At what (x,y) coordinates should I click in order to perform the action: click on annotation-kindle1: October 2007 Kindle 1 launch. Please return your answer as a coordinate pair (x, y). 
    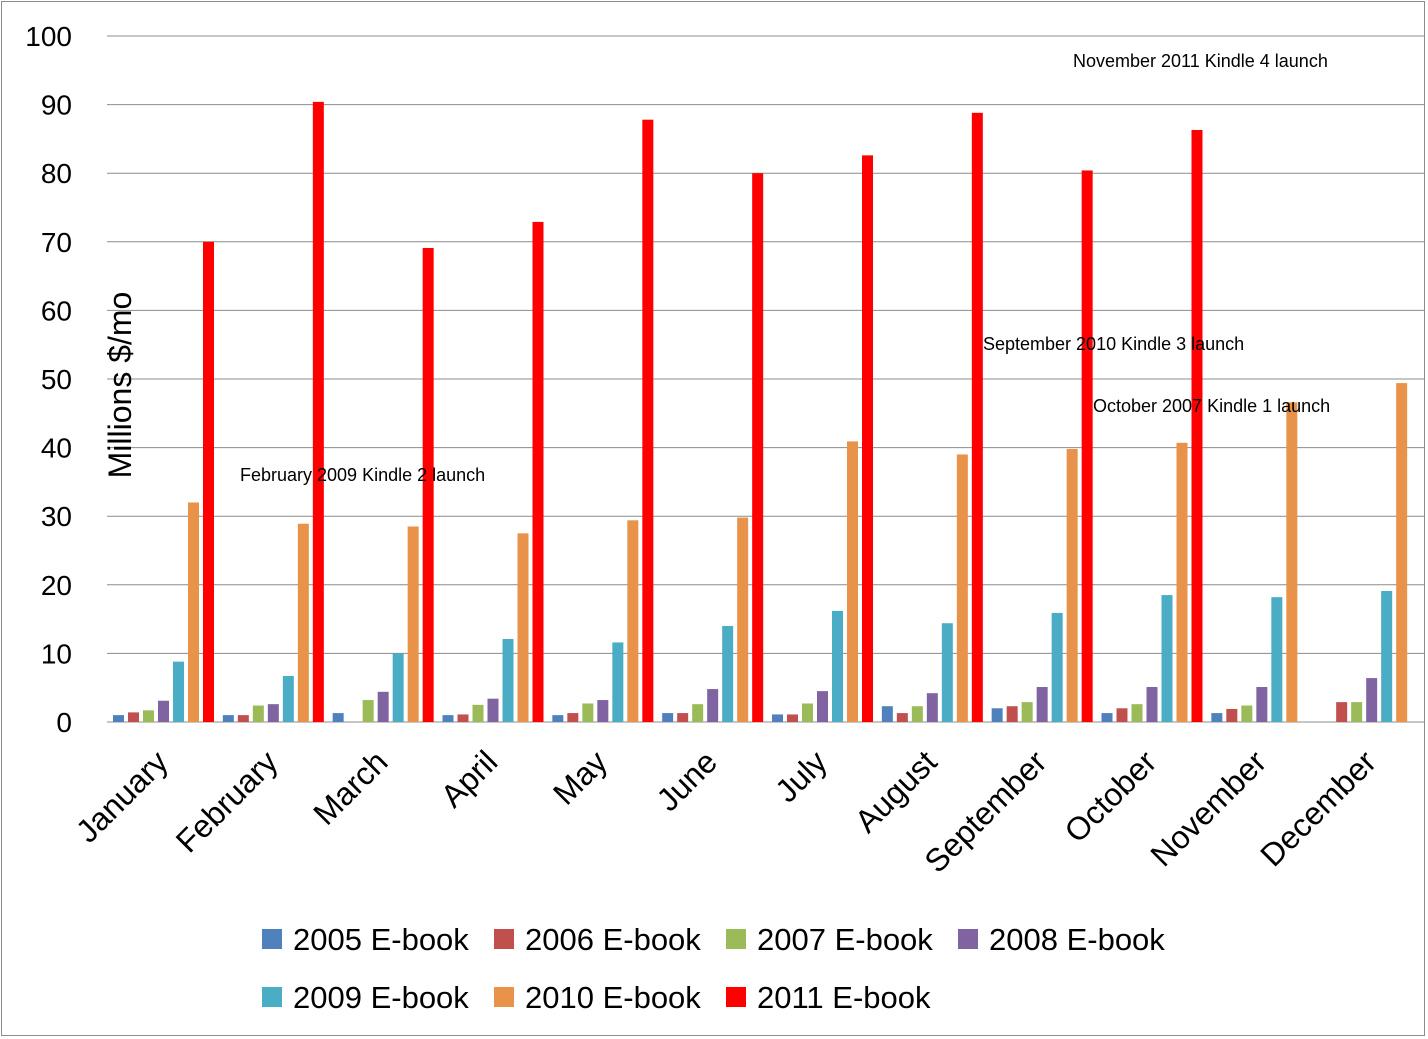
    Looking at the image, I should click on (1211, 406).